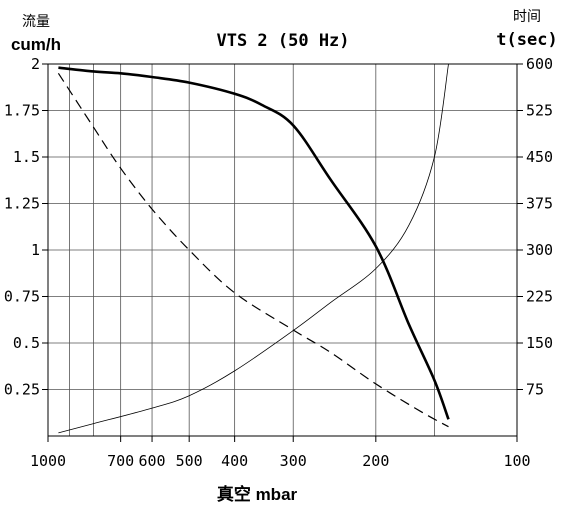 The image size is (563, 506). Describe the element at coordinates (189, 461) in the screenshot. I see `x-tick-label: 500` at that location.